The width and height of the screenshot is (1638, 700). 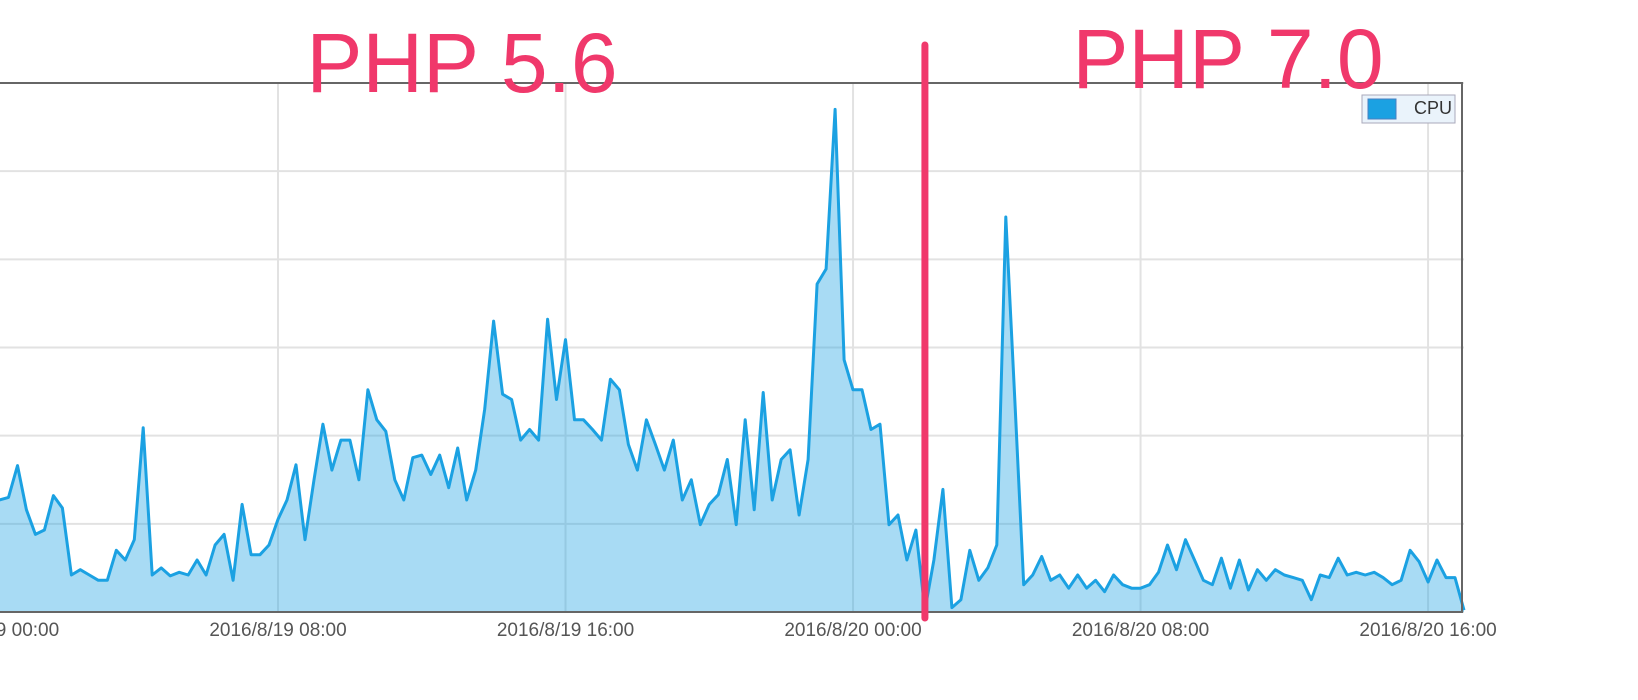 I want to click on annotation: PHP 7.0, so click(x=1227, y=59).